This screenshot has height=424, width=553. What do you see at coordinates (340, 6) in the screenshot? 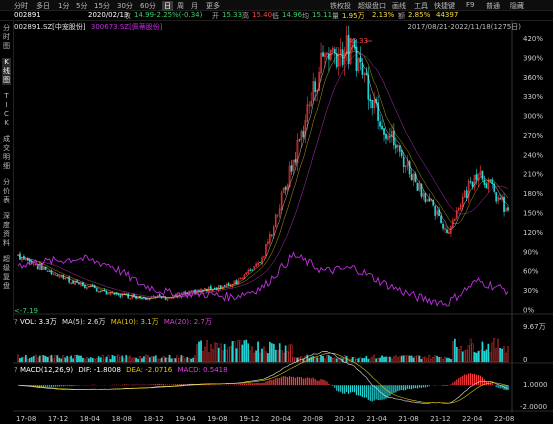
I see `tool-0: 铁权投` at bounding box center [340, 6].